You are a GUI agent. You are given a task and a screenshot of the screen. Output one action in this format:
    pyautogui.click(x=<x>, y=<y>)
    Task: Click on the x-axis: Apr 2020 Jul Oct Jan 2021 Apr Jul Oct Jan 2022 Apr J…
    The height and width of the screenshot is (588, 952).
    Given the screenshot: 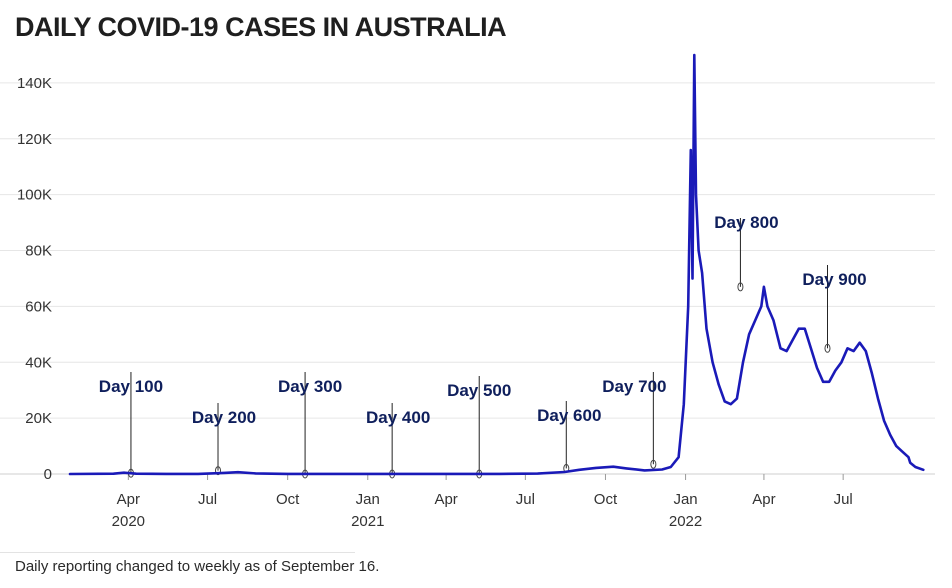 What is the action you would take?
    pyautogui.click(x=482, y=502)
    